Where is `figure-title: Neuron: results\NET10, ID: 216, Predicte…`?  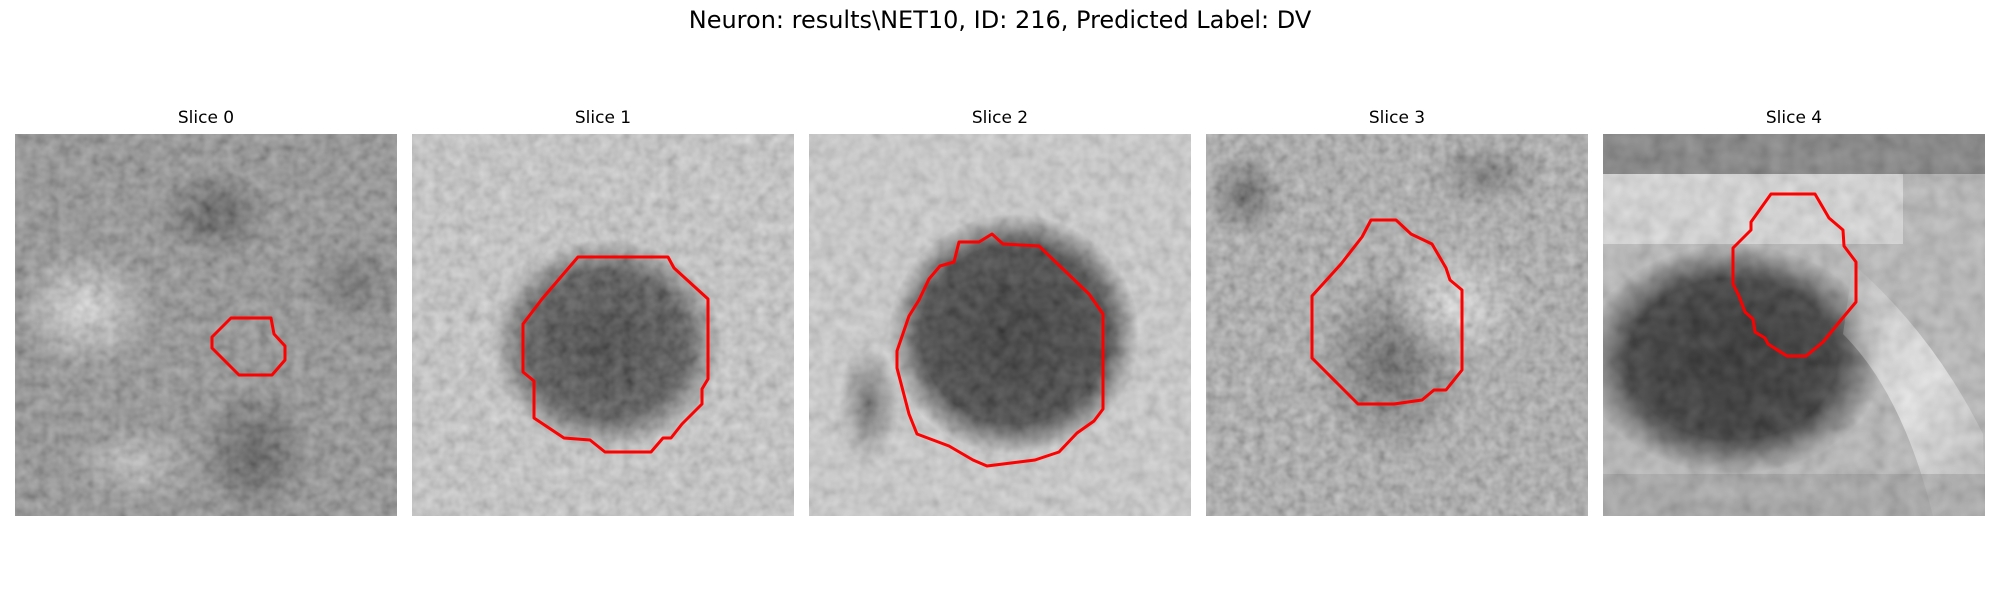
figure-title: Neuron: results\NET10, ID: 216, Predicte… is located at coordinates (1000, 20).